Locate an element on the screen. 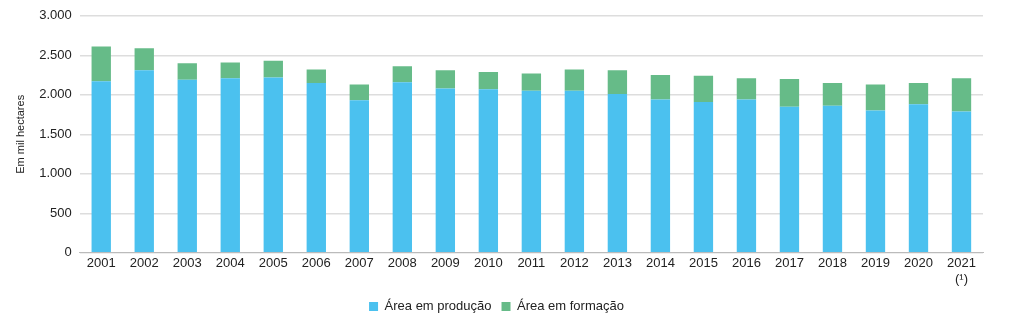 The width and height of the screenshot is (1013, 327). x-tick-label: 2007 is located at coordinates (359, 263).